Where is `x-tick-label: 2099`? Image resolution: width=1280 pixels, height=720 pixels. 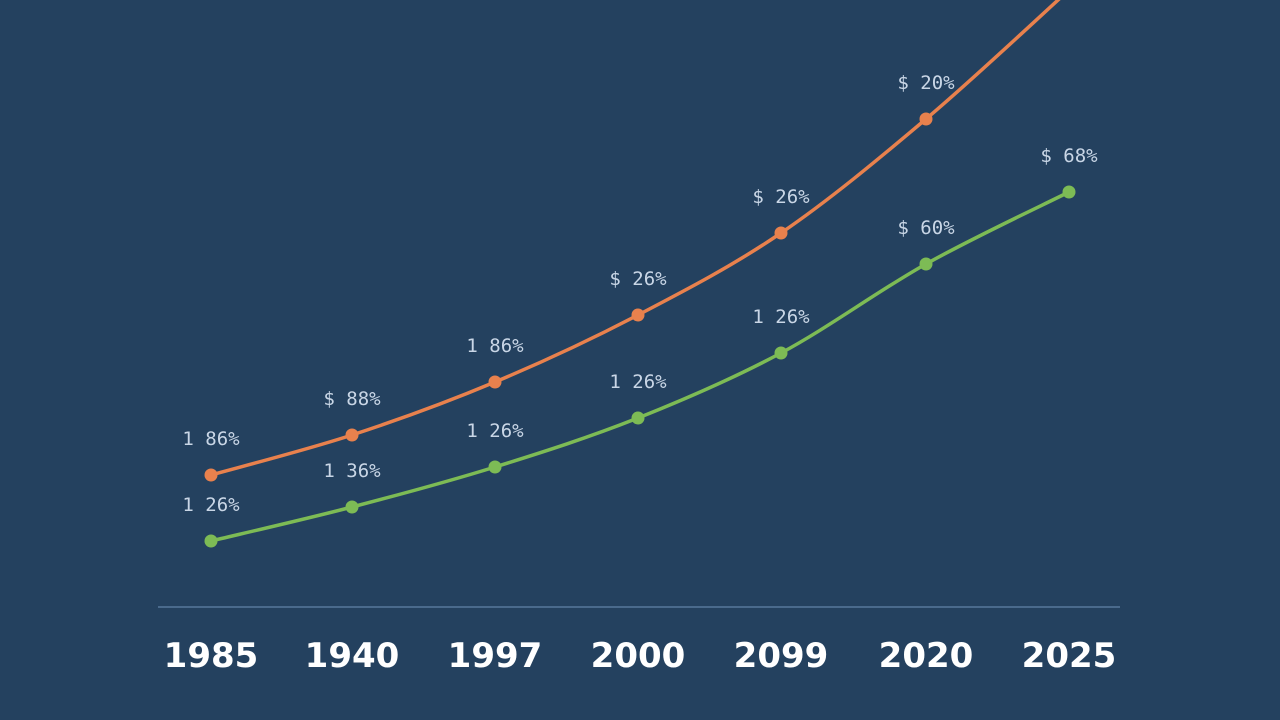
x-tick-label: 2099 is located at coordinates (781, 656).